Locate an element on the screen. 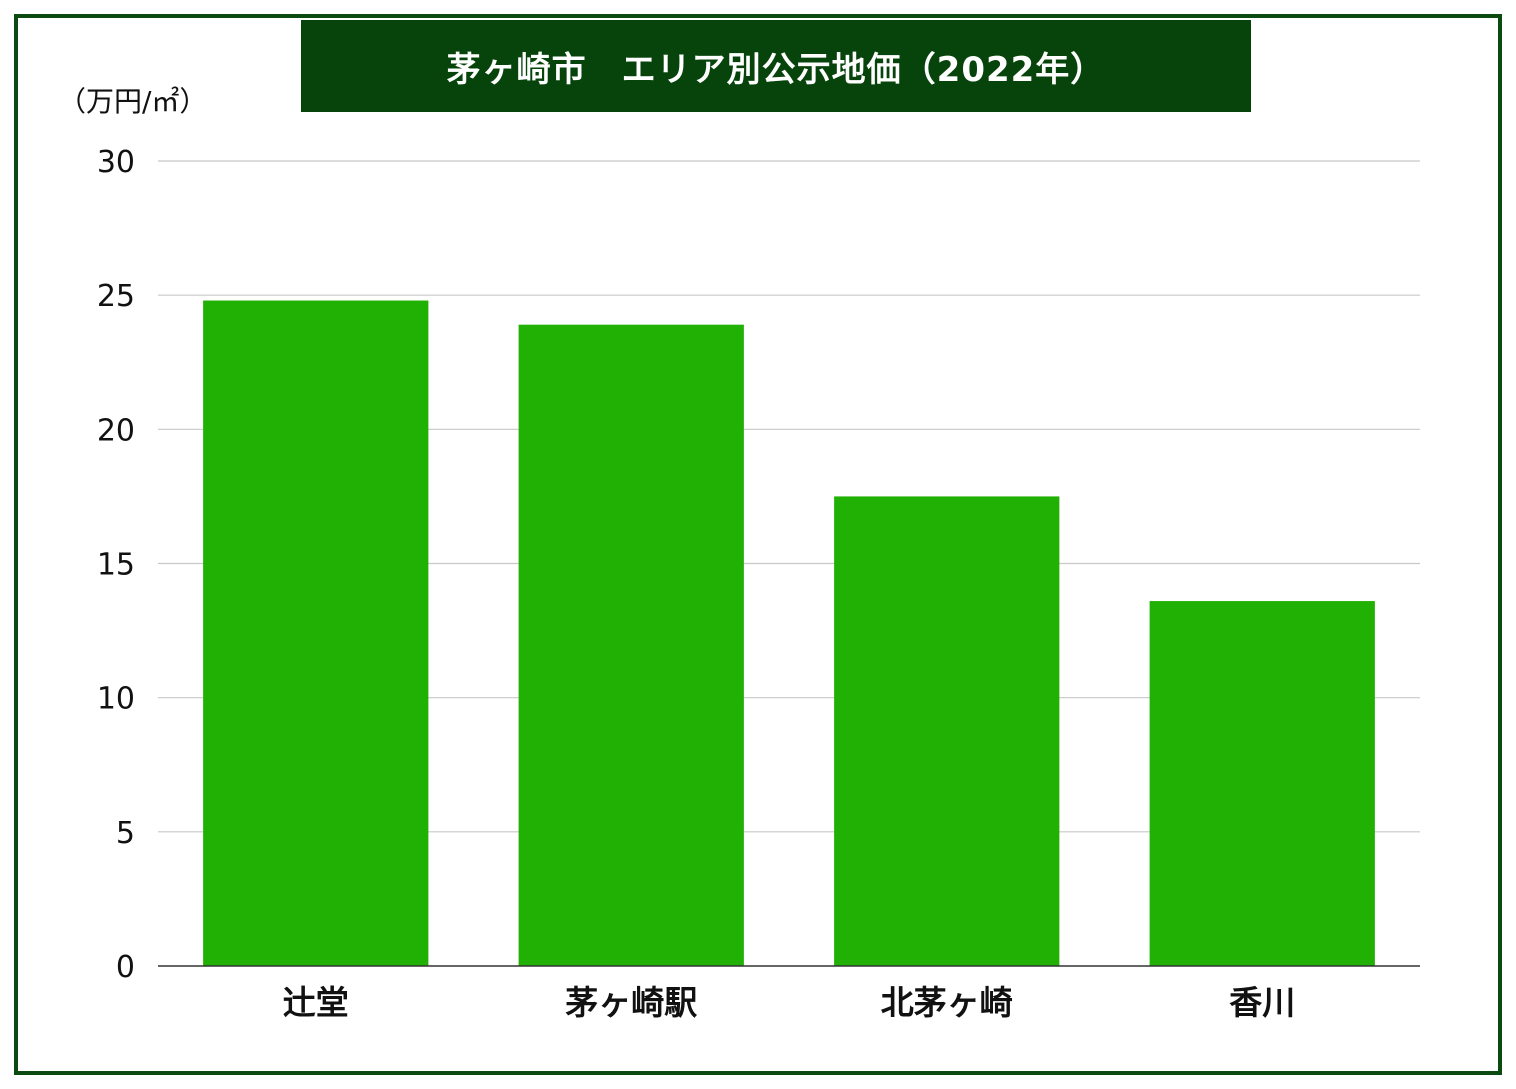 This screenshot has height=1089, width=1516. category-label: 香川 is located at coordinates (1262, 1002).